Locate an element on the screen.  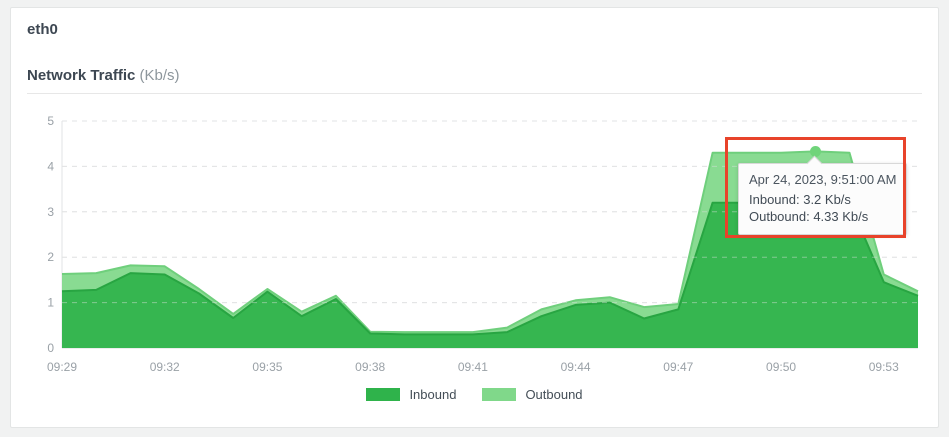
outbound-swatch-icon is located at coordinates (499, 394).